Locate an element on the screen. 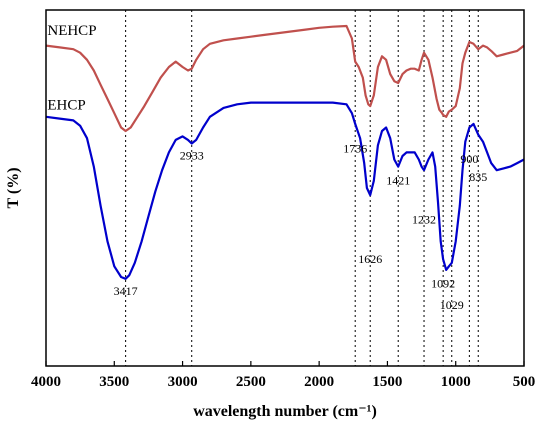  peak-label-1092: 1092 is located at coordinates (443, 284).